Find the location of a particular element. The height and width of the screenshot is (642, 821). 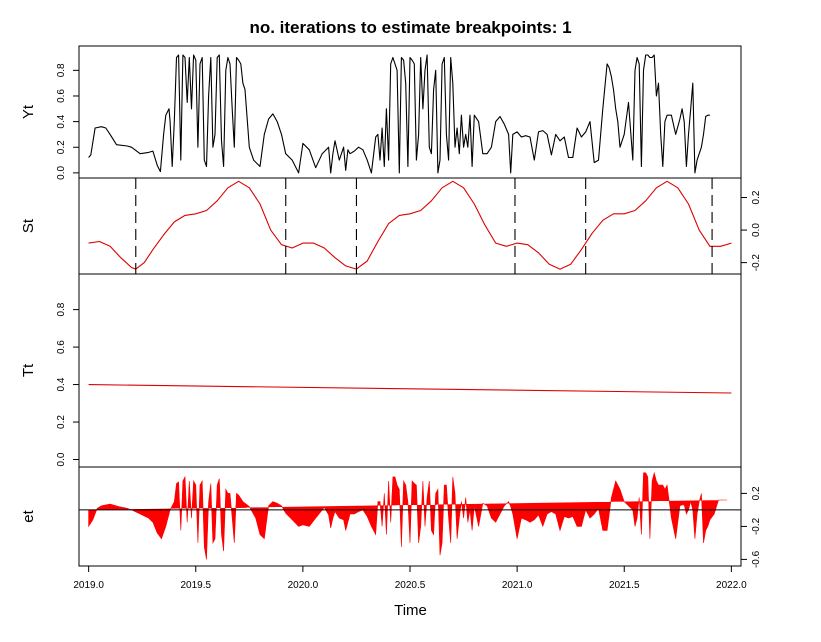

y-axis-title-yt: Yt is located at coordinates (28, 111).